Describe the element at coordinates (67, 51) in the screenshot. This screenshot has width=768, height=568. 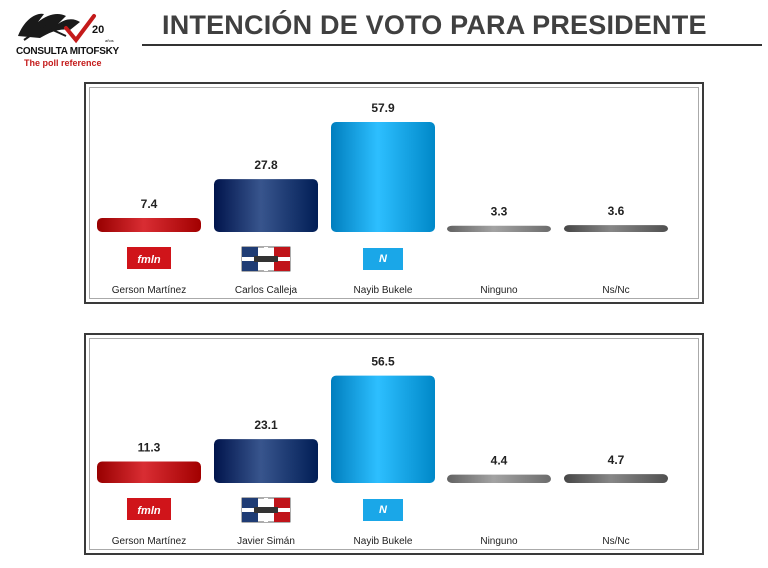
I see `logo-brand: CONSULTA MITOFSKY` at that location.